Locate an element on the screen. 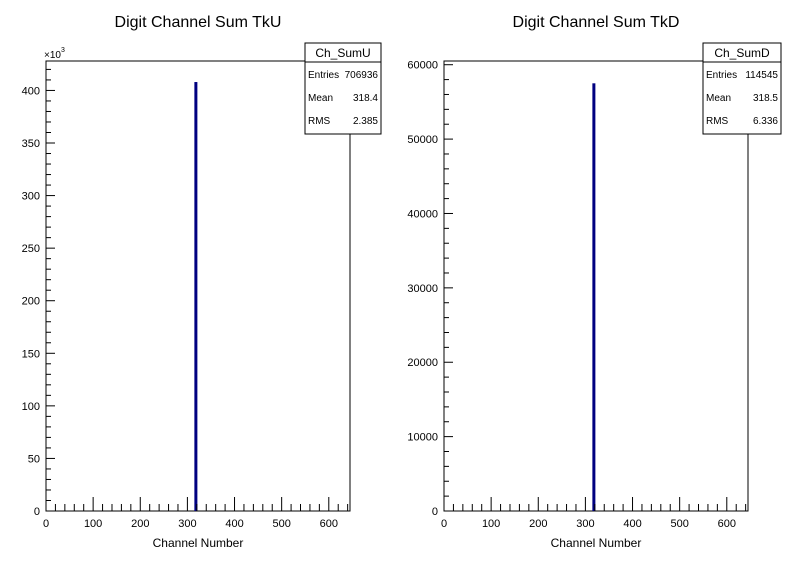 The height and width of the screenshot is (574, 796). stats-row-value: 114545 is located at coordinates (761, 75).